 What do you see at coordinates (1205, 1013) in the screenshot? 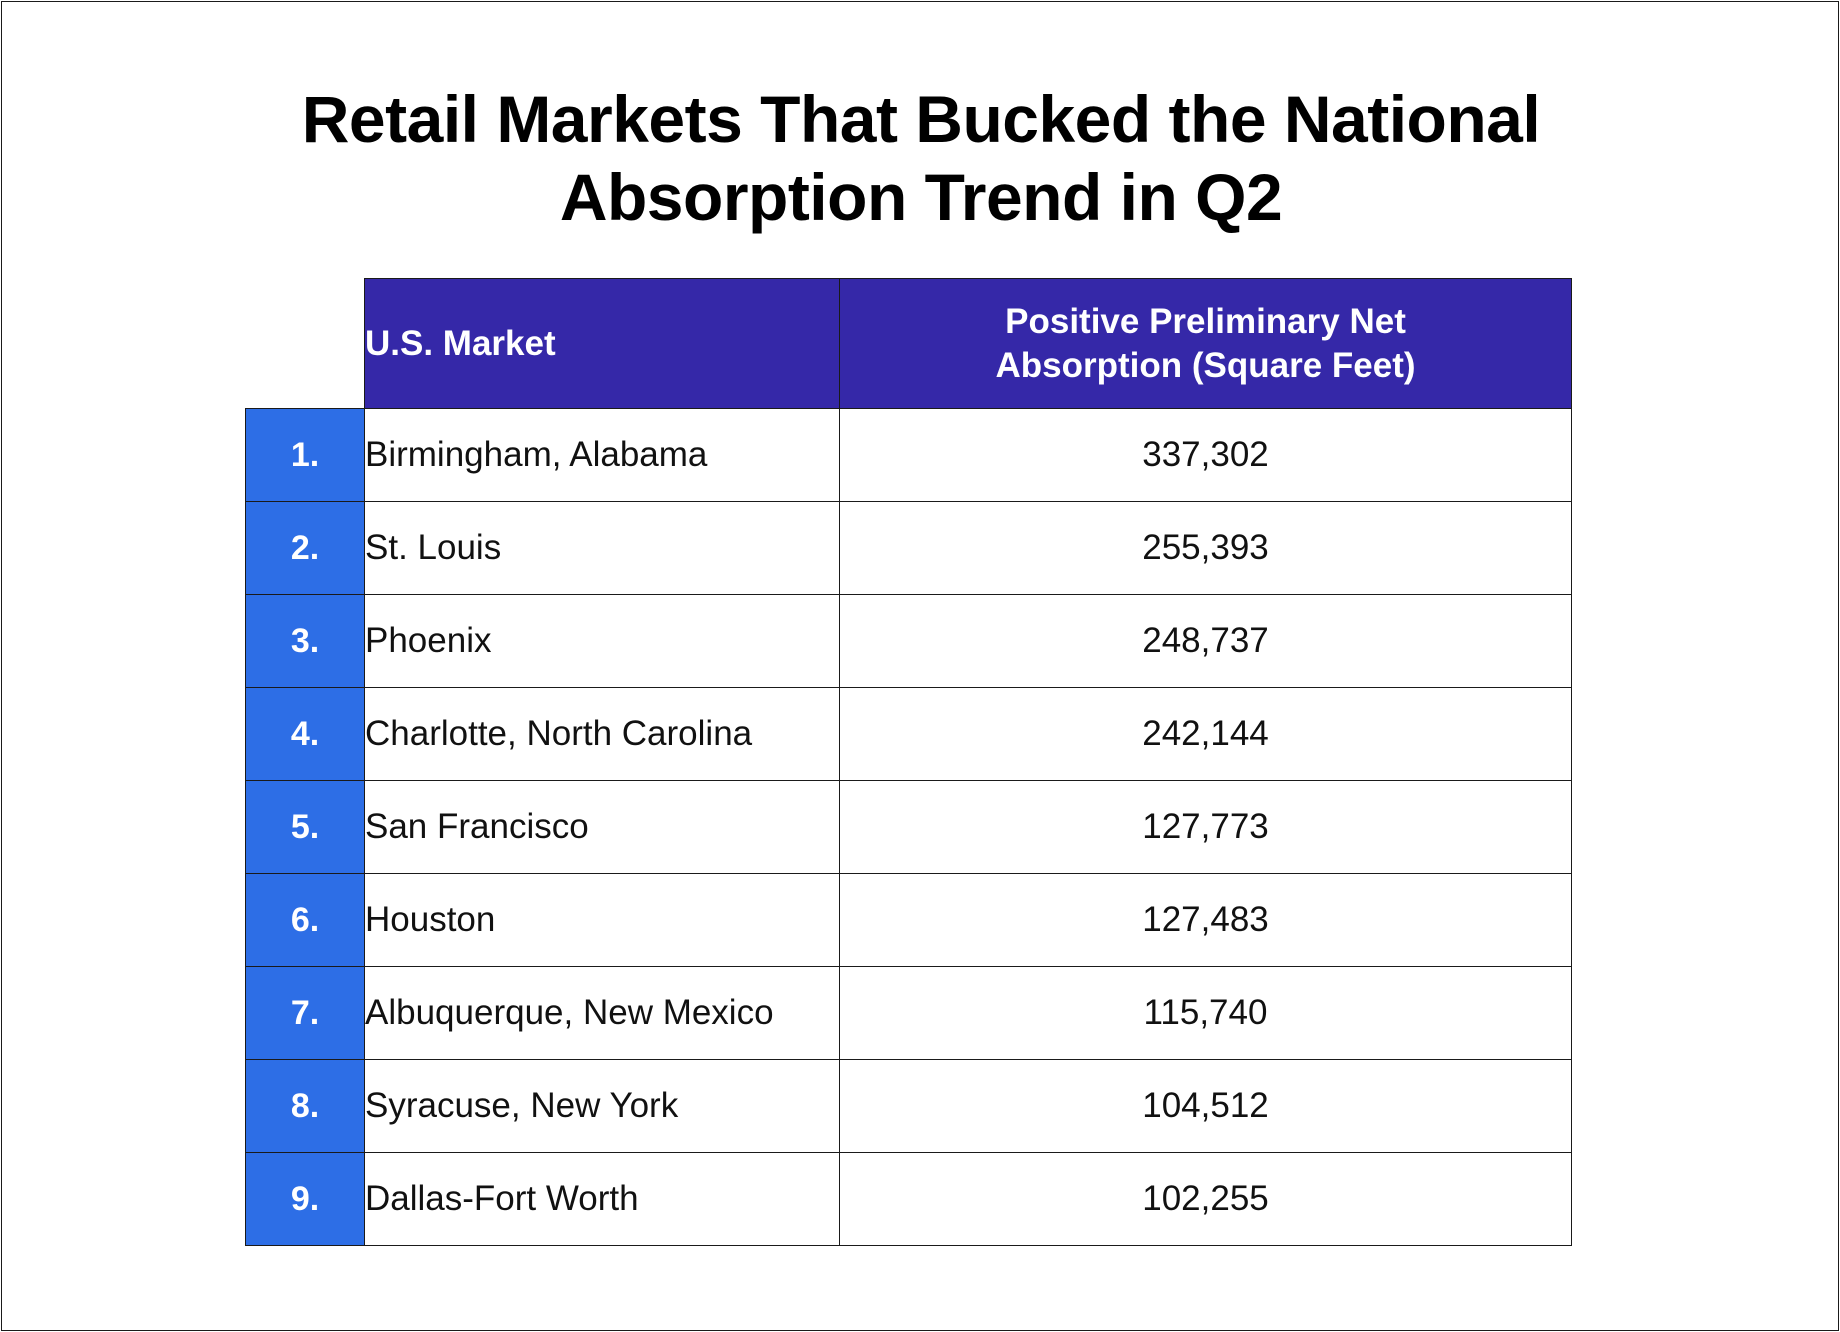
I see `absorption-value-cell: 115,740` at bounding box center [1205, 1013].